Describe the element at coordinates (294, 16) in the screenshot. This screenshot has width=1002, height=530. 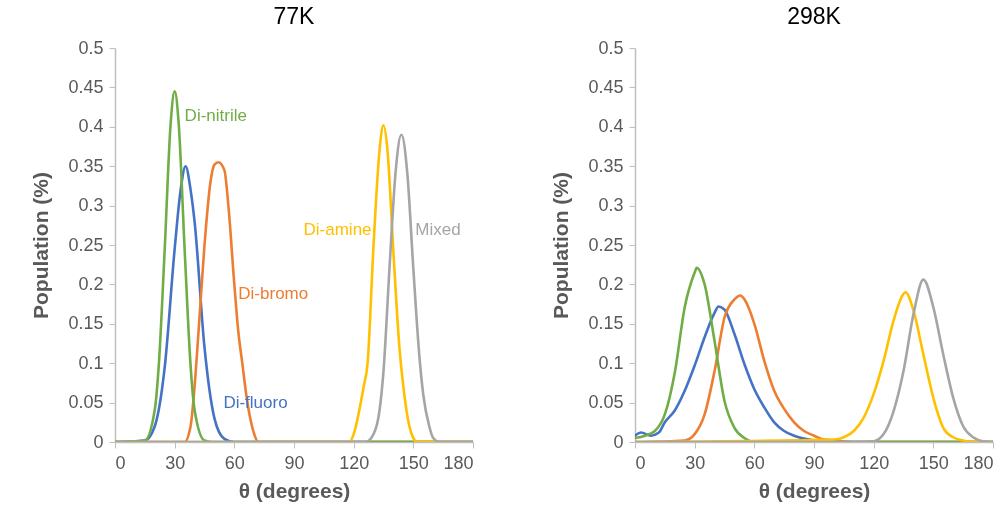
I see `chart-title: 77K` at that location.